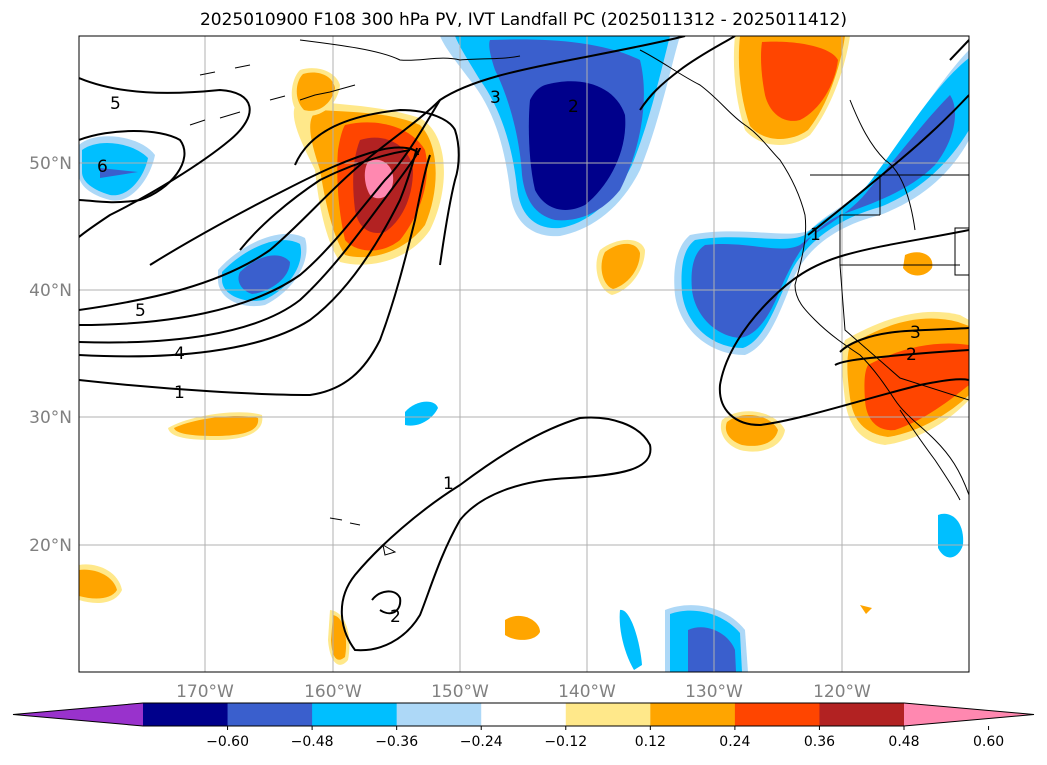 Image resolution: width=1047 pixels, height=765 pixels. I want to click on lon-label: 170°W, so click(205, 692).